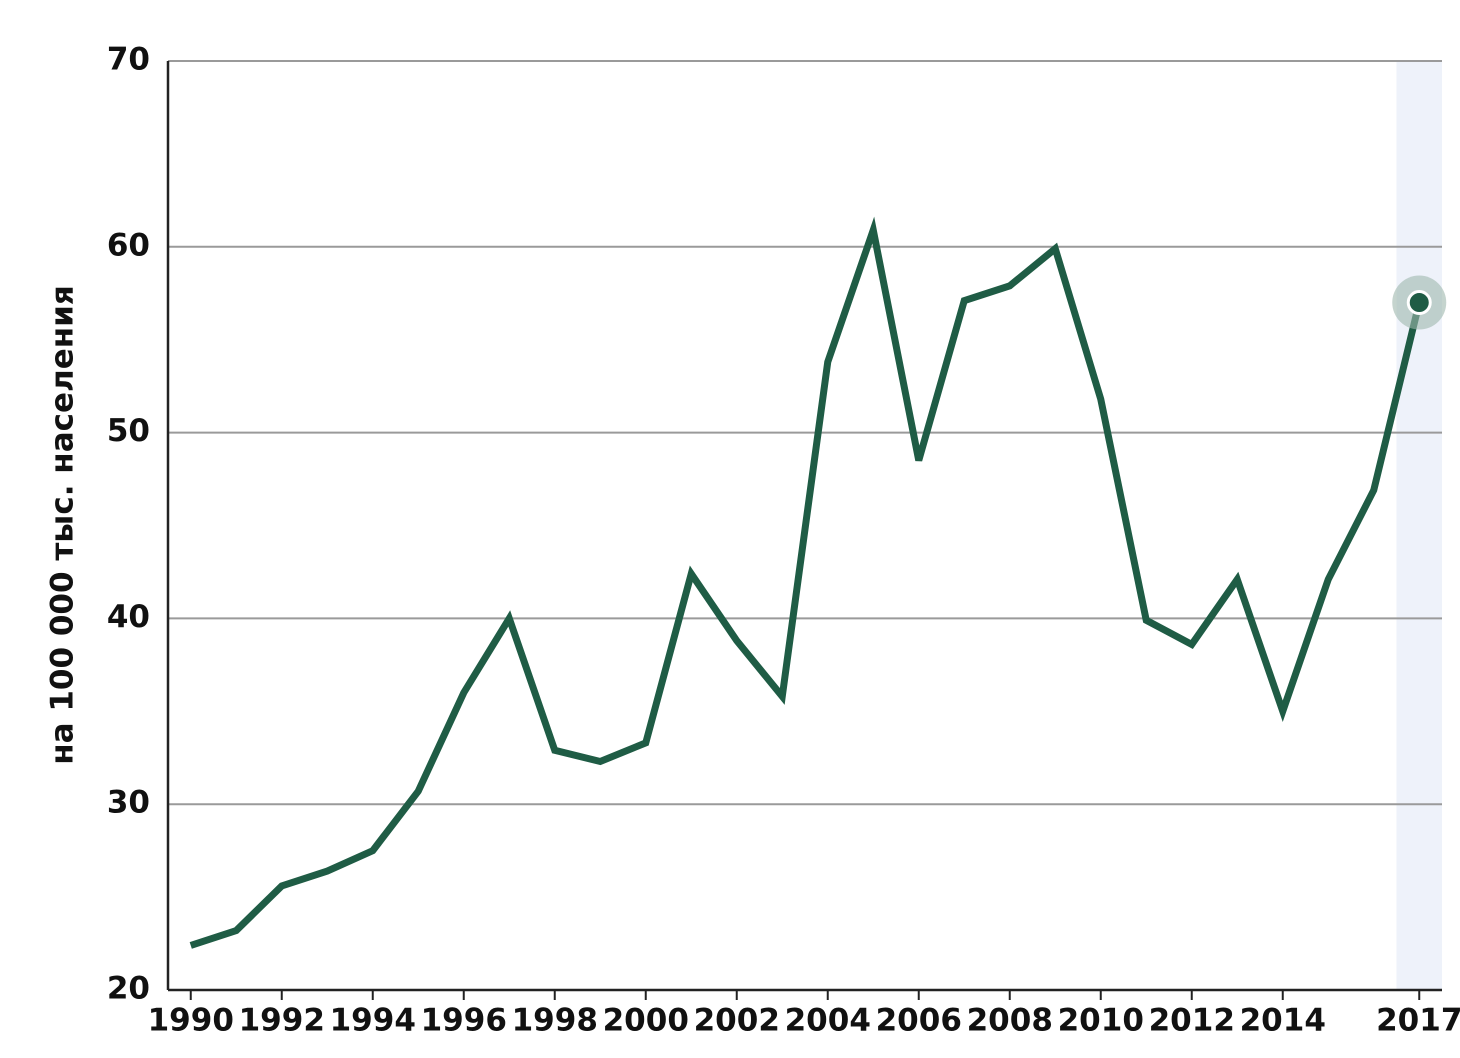 Image resolution: width=1460 pixels, height=1058 pixels. What do you see at coordinates (1192, 1021) in the screenshot?
I see `x-tick-label: 2012` at bounding box center [1192, 1021].